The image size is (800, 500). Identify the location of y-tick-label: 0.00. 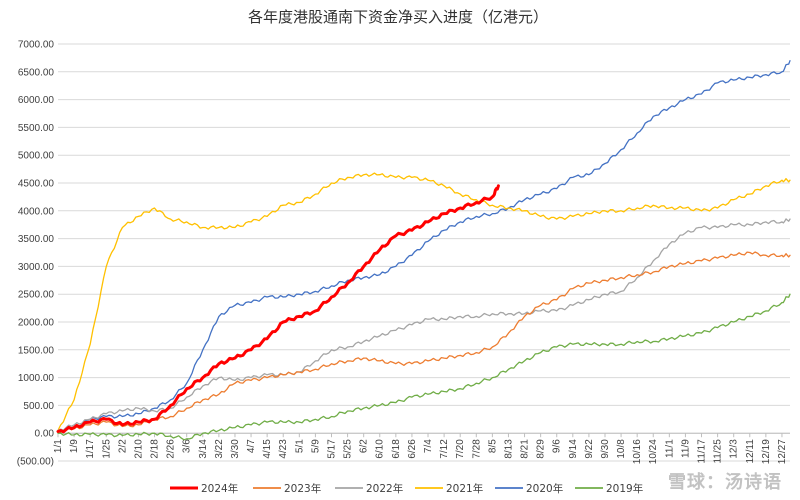
(45, 434).